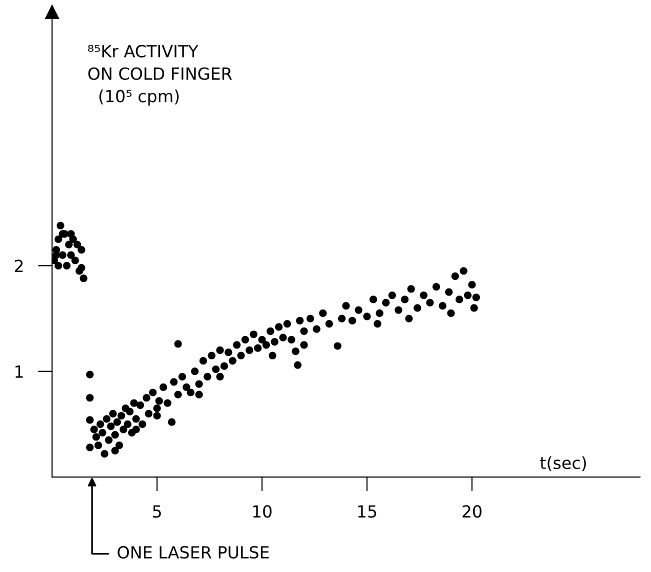 The height and width of the screenshot is (572, 651). What do you see at coordinates (157, 511) in the screenshot?
I see `x-tick-label: 5` at bounding box center [157, 511].